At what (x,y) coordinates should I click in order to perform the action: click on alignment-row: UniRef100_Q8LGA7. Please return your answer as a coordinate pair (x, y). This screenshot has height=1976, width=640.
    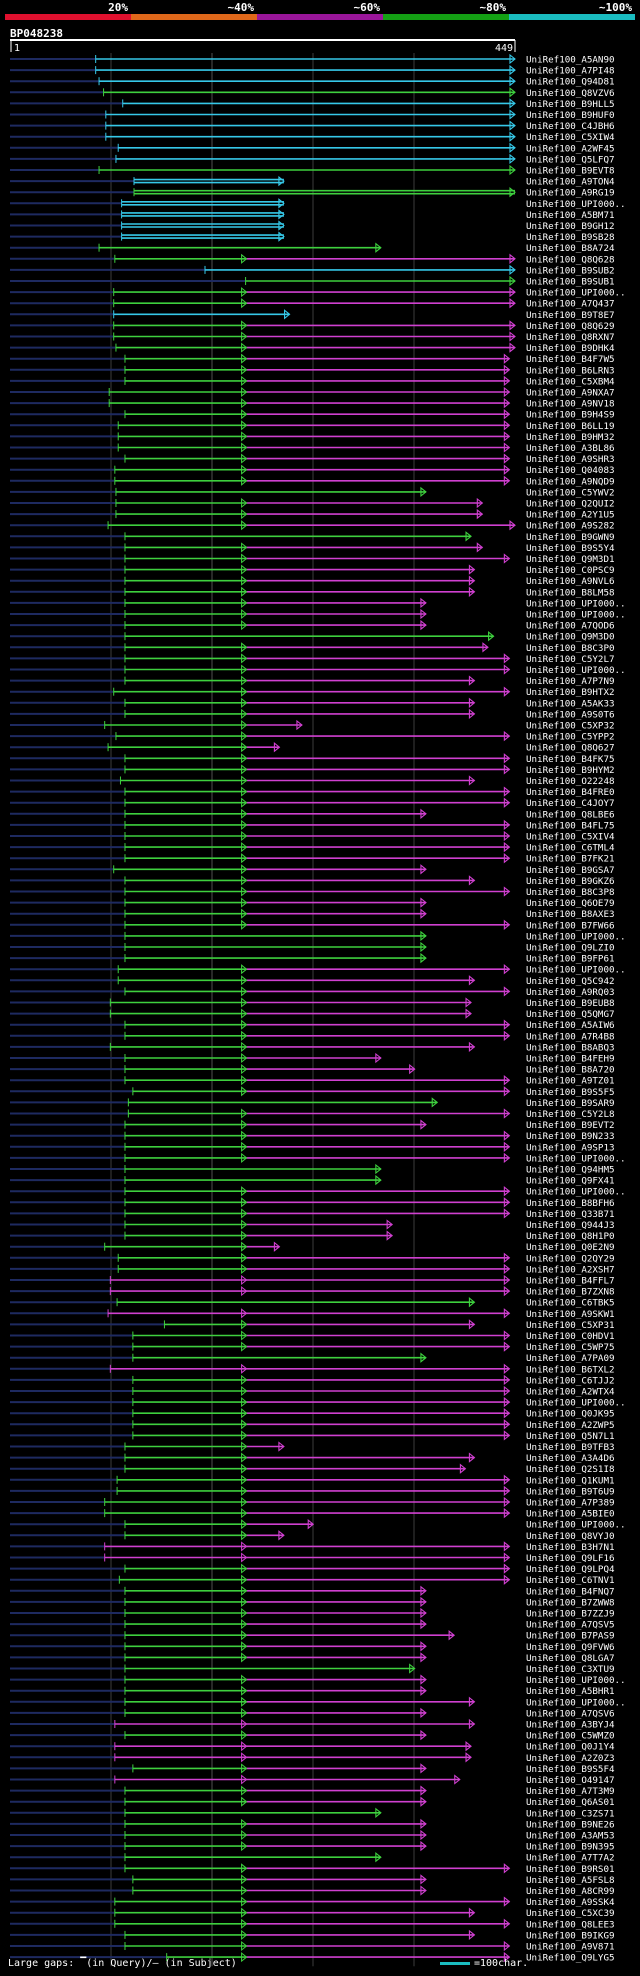
    Looking at the image, I should click on (312, 1658).